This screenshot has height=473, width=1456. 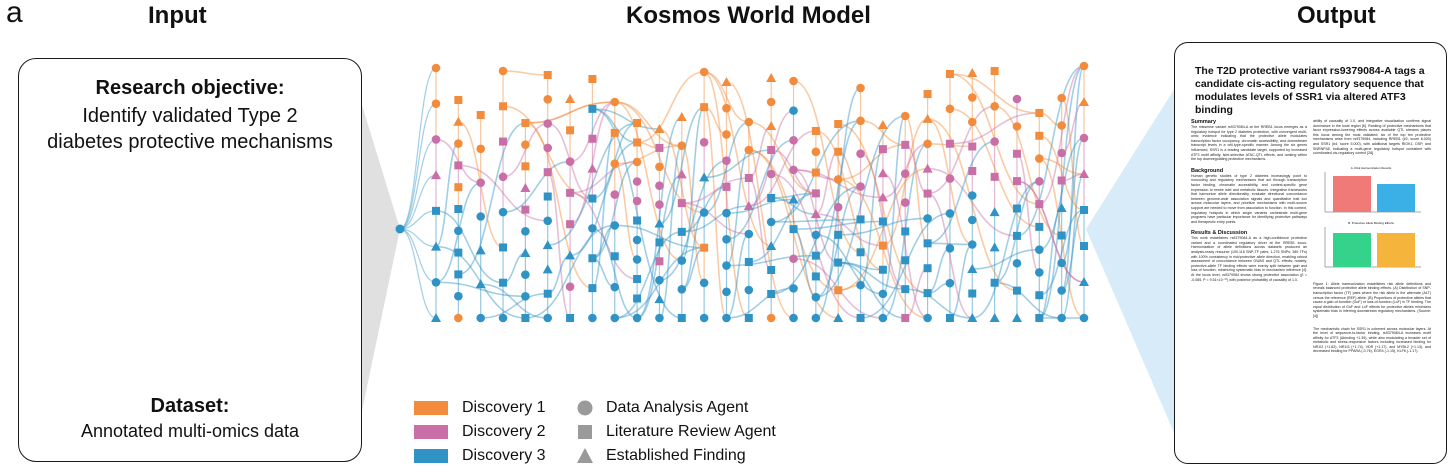 I want to click on circle-icon, so click(x=585, y=408).